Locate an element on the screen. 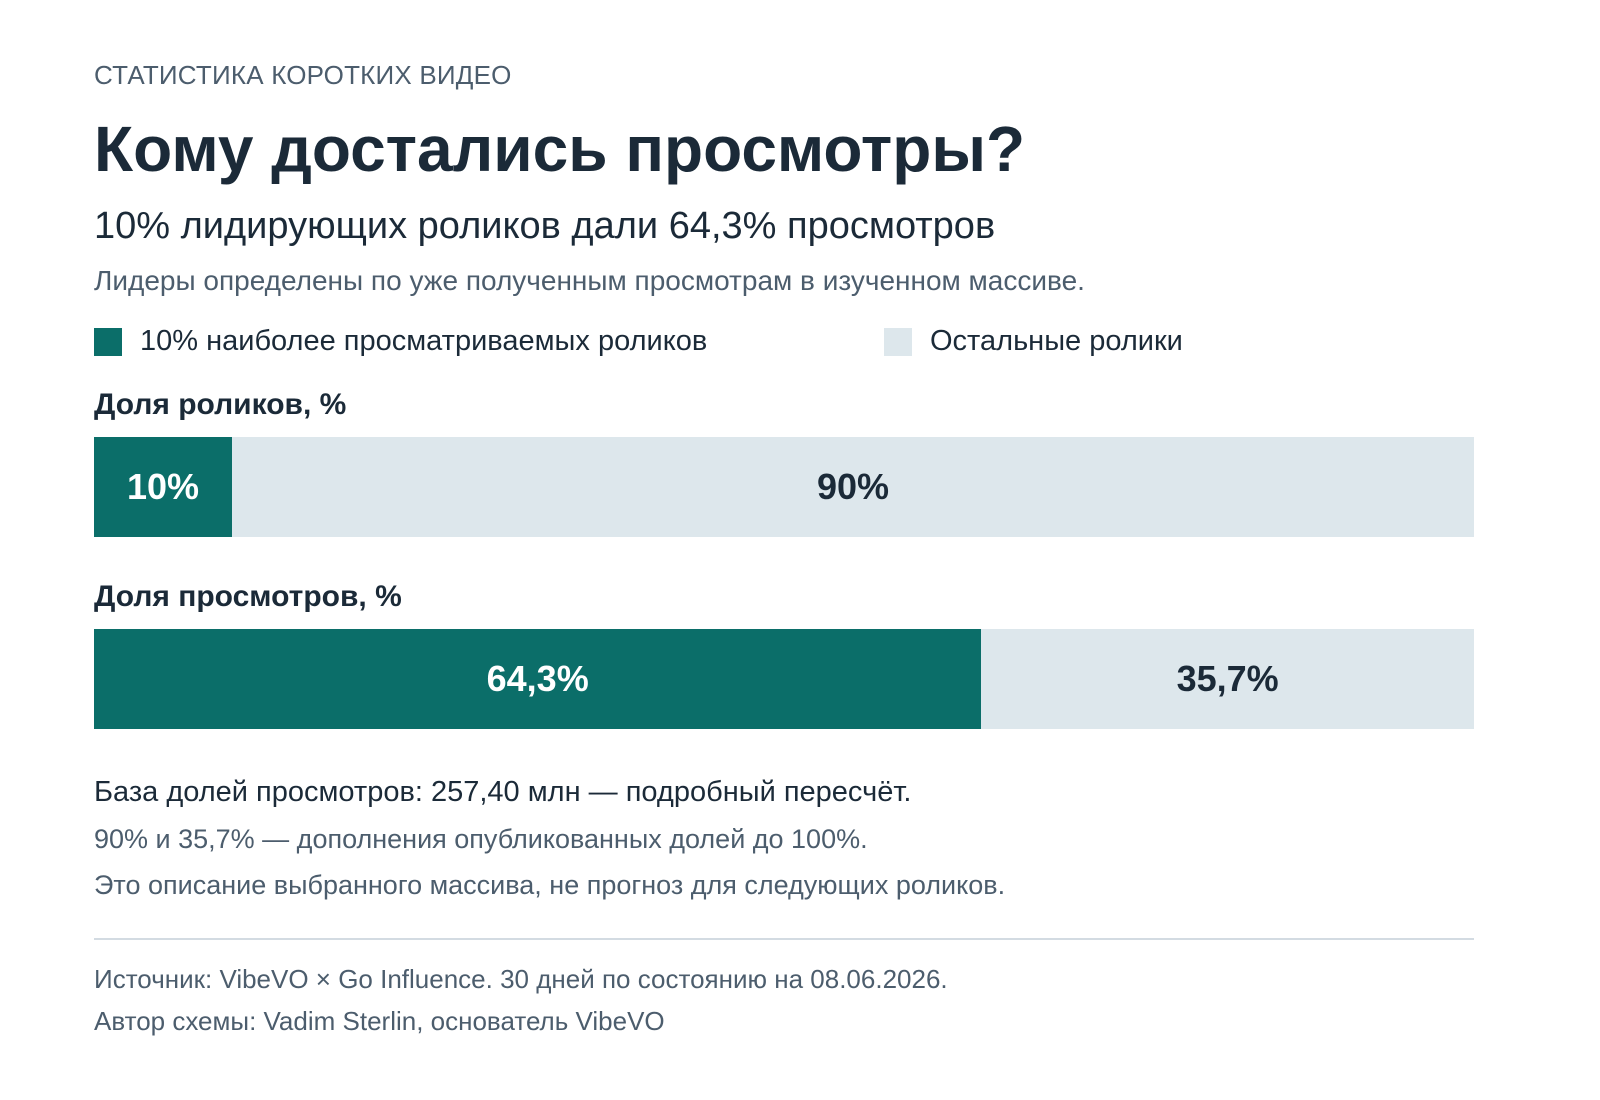  bar-views: 64,3% 35,7% is located at coordinates (784, 679).